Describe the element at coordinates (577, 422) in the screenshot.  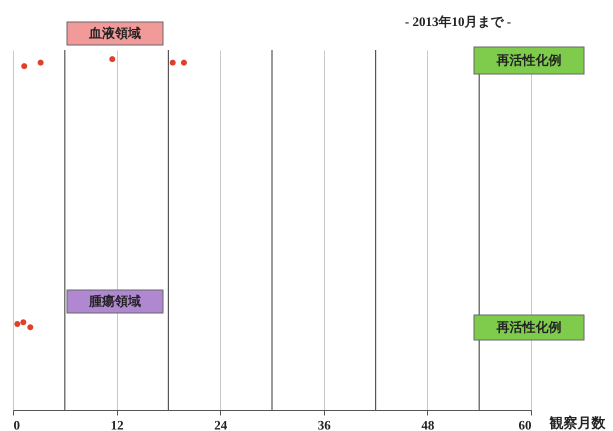
I see `x-axis-title: 観察月数` at that location.